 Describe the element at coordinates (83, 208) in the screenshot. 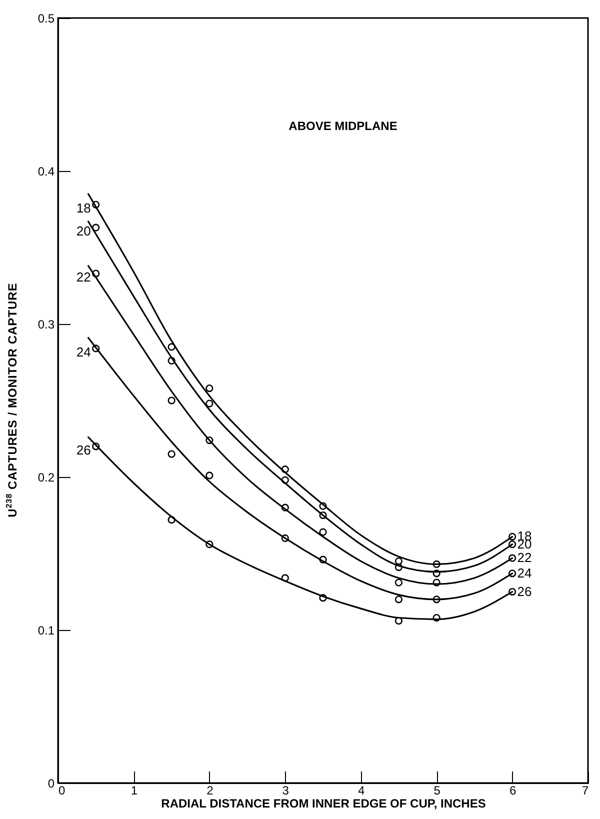

I see `text: 18` at that location.